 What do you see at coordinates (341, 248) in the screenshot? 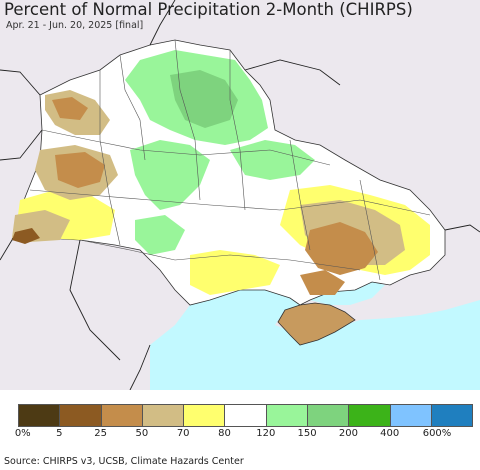
I see `brown-area-east` at bounding box center [341, 248].